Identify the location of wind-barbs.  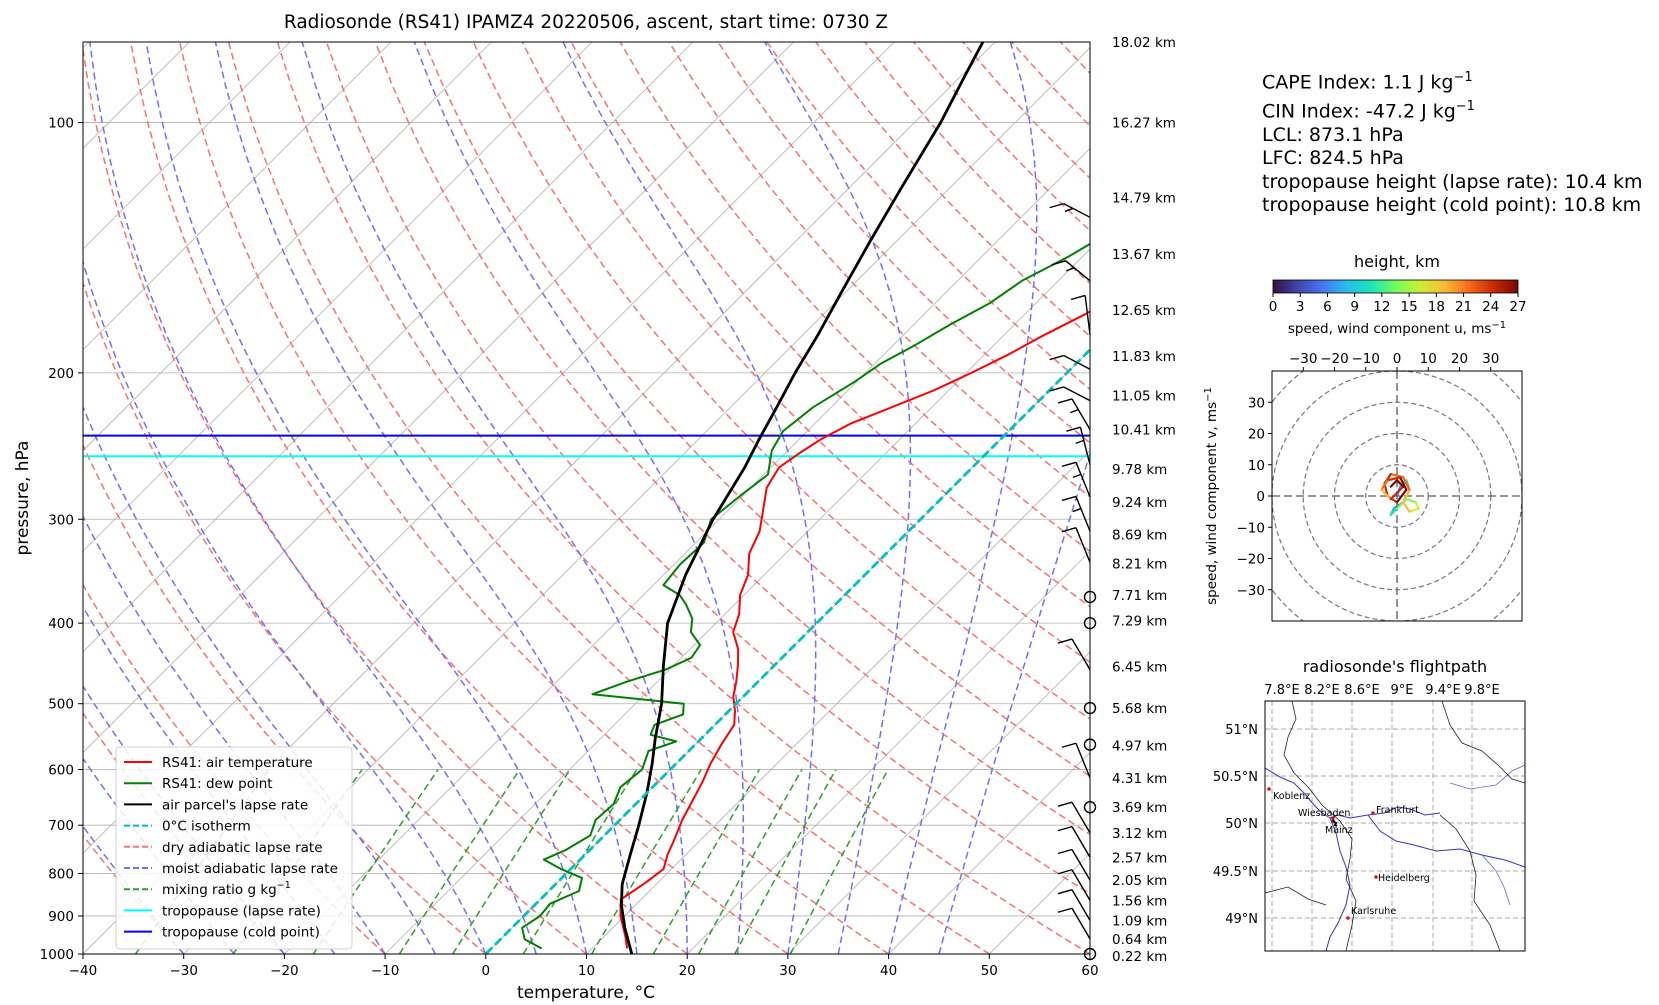
(1073, 581).